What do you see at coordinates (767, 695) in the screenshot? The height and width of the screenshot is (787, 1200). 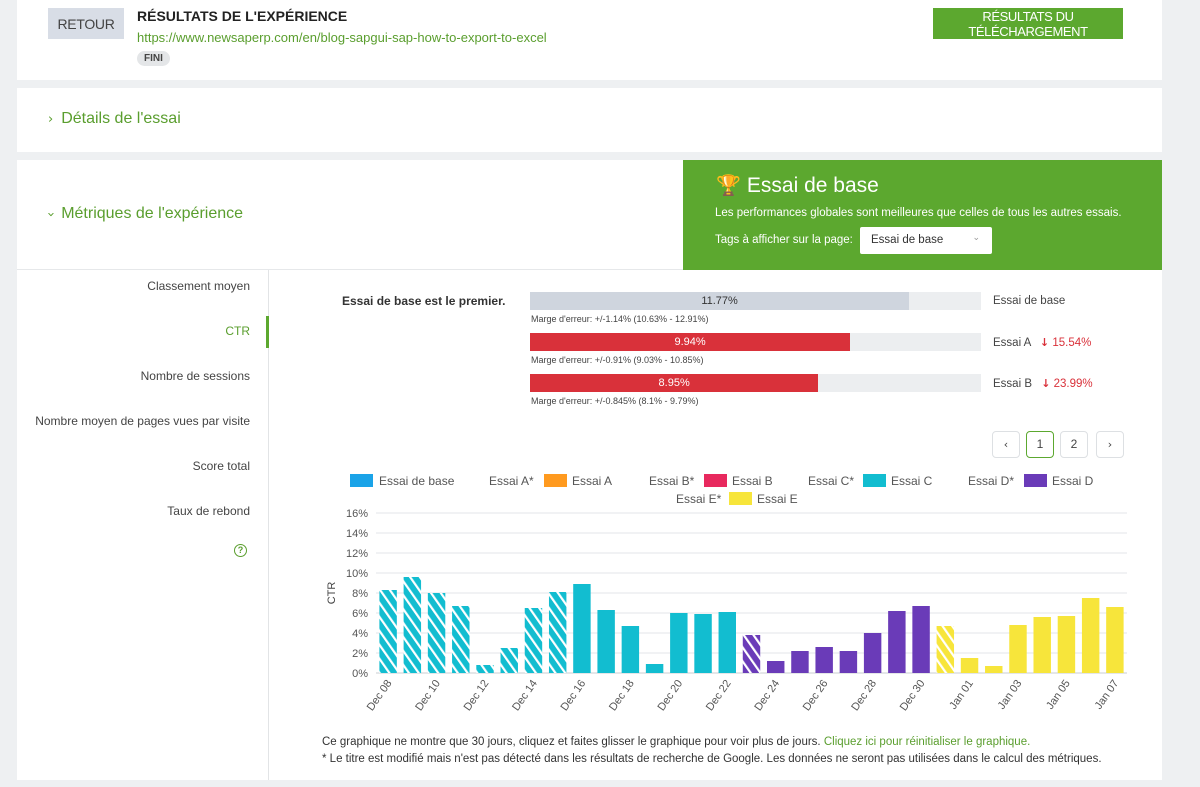 I see `x-tick-label: Dec 24` at bounding box center [767, 695].